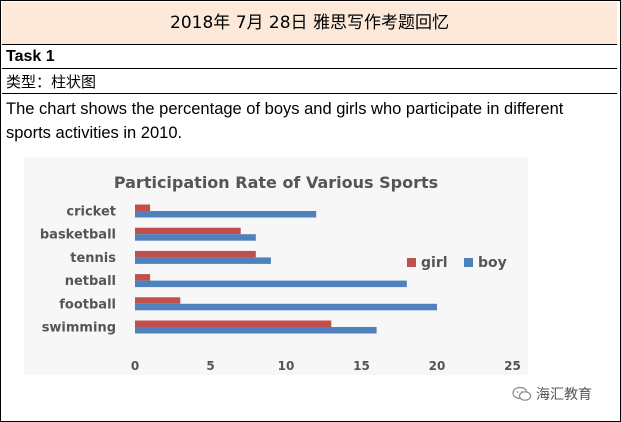  Describe the element at coordinates (226, 214) in the screenshot. I see `bar-boy-cricket` at that location.